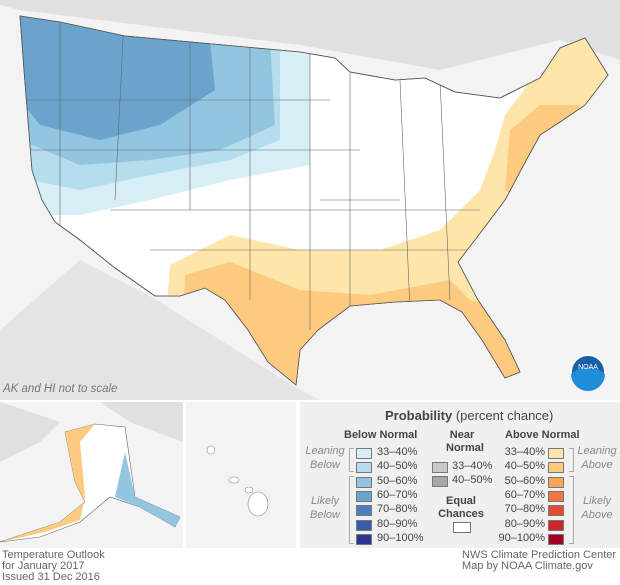 Image resolution: width=620 pixels, height=585 pixels. Describe the element at coordinates (472, 480) in the screenshot. I see `near-label: 40–50%` at that location.